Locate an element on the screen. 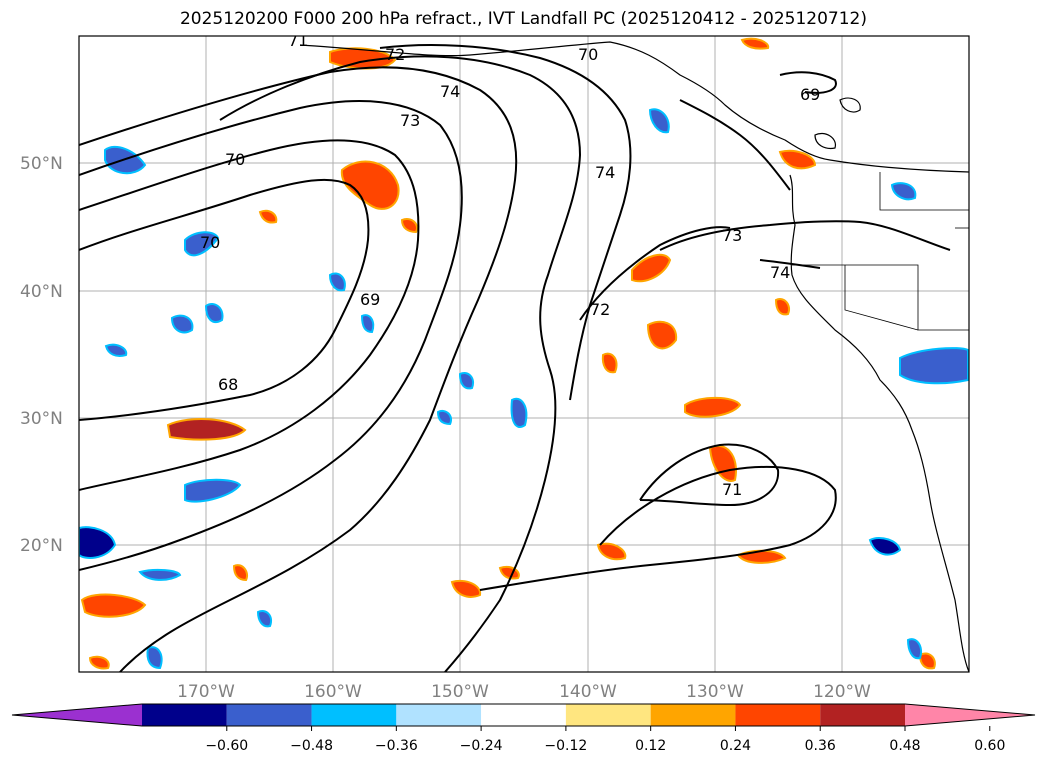  lon-label: 120°W is located at coordinates (842, 692).